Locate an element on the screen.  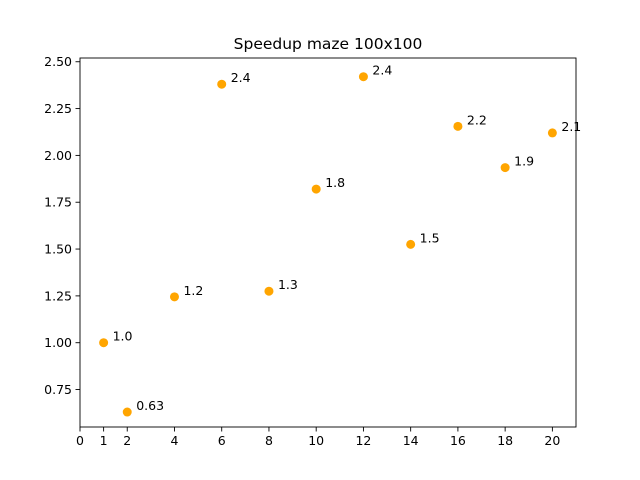
y-tick-label: 1.75 is located at coordinates (58, 202).